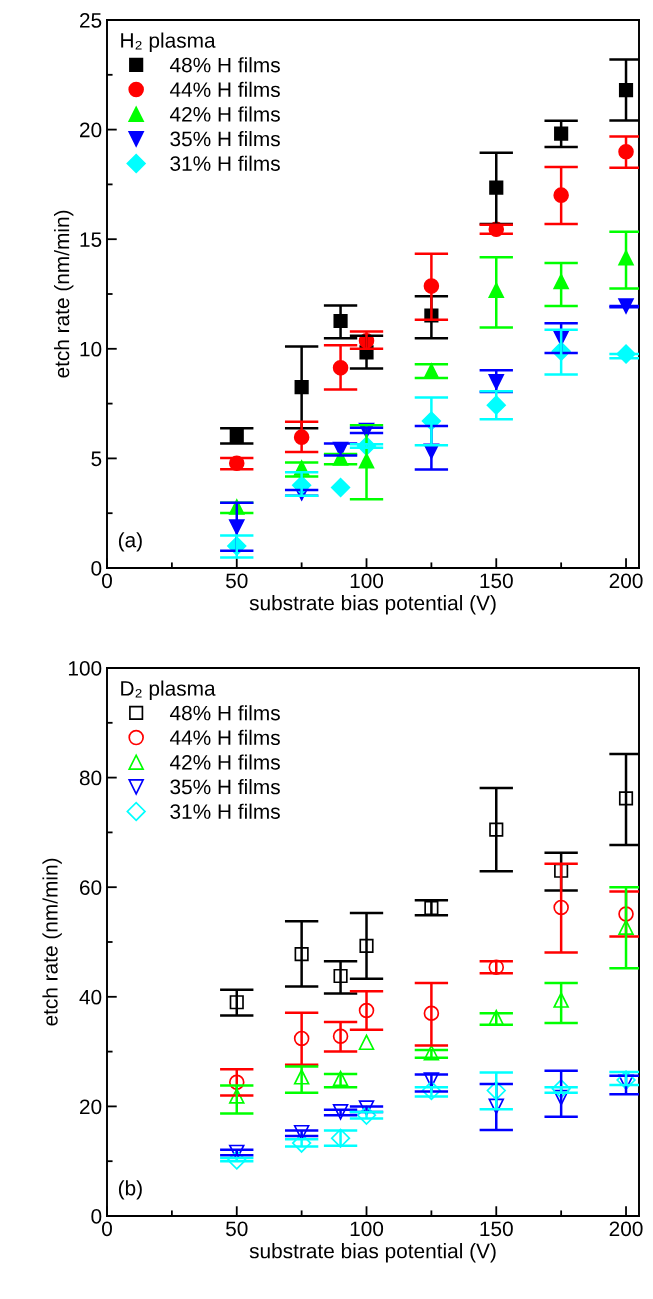 The height and width of the screenshot is (1299, 653). What do you see at coordinates (85, 668) in the screenshot?
I see `y-tick-label: 100` at bounding box center [85, 668].